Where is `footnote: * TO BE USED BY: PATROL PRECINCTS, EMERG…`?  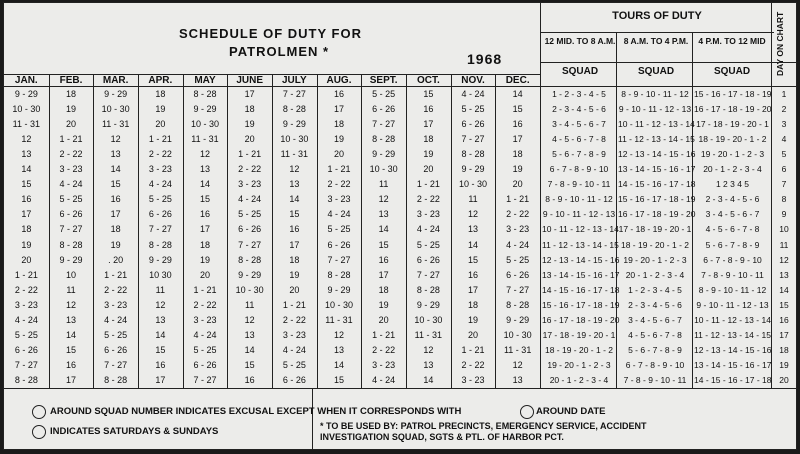
footnote: * TO BE USED BY: PATROL PRECINCTS, EMERG… is located at coordinates (483, 431).